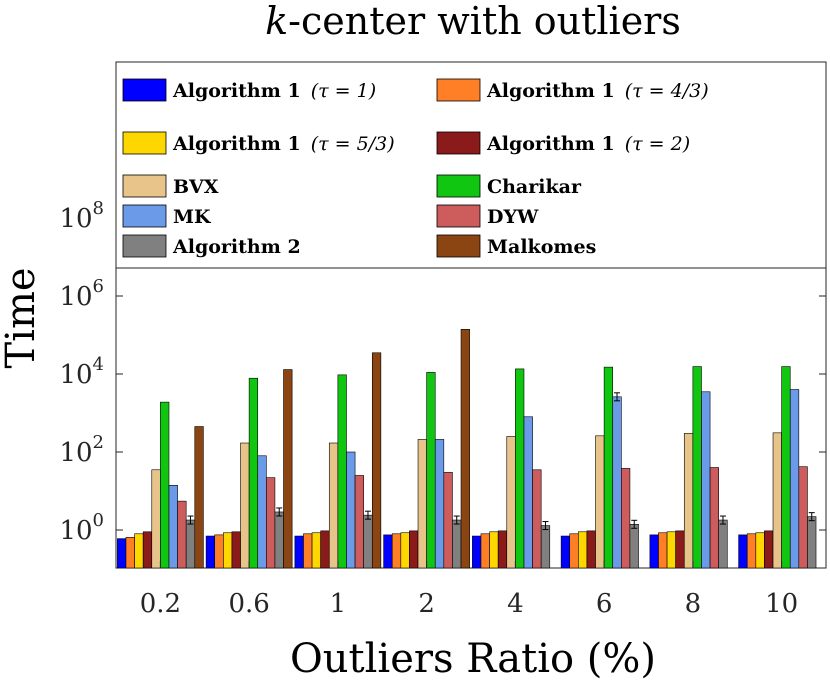 This screenshot has width=830, height=684. Describe the element at coordinates (122, 553) in the screenshot. I see `bar-algorithm-1-0-0.2` at that location.